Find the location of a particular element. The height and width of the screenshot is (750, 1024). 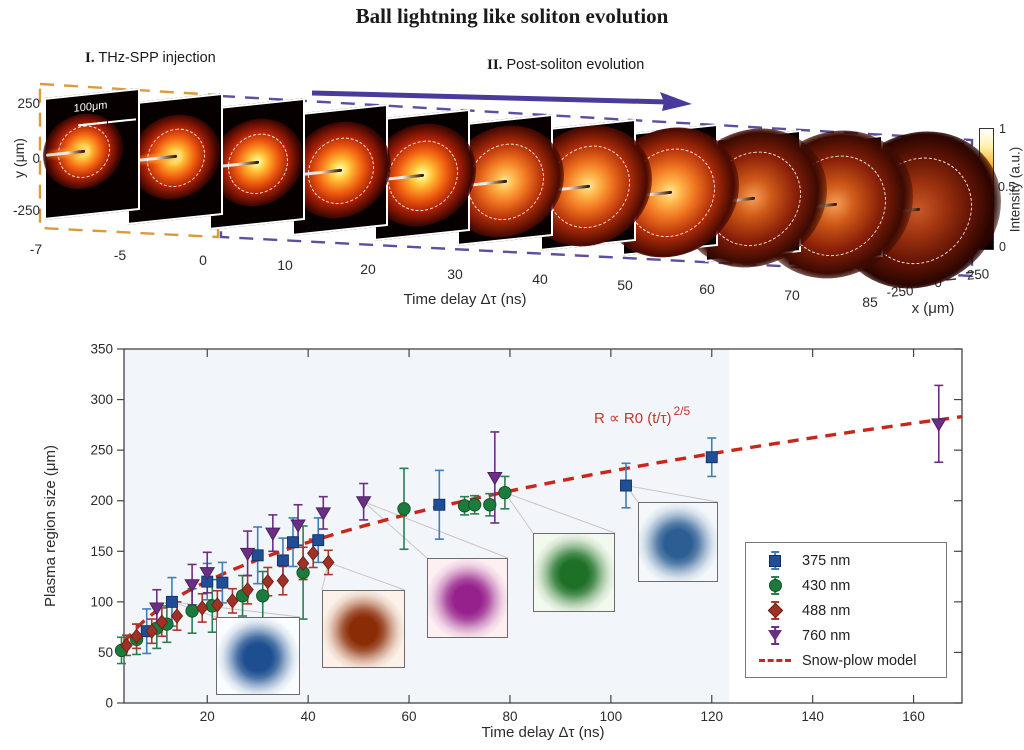

top-time-tick-85: 85 is located at coordinates (870, 302).